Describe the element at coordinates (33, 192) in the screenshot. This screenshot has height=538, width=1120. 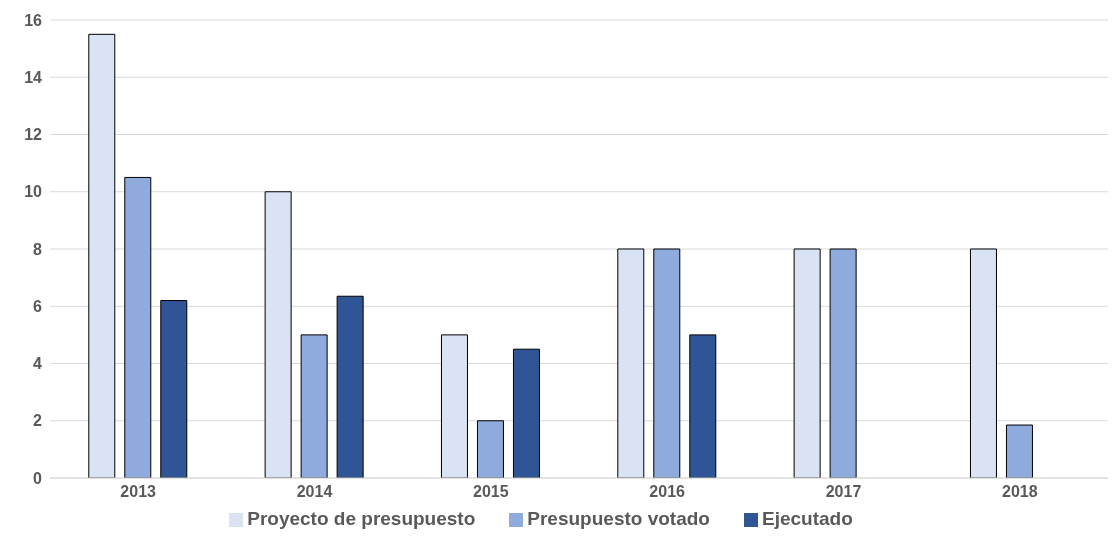
I see `y-tick-label: 10` at that location.